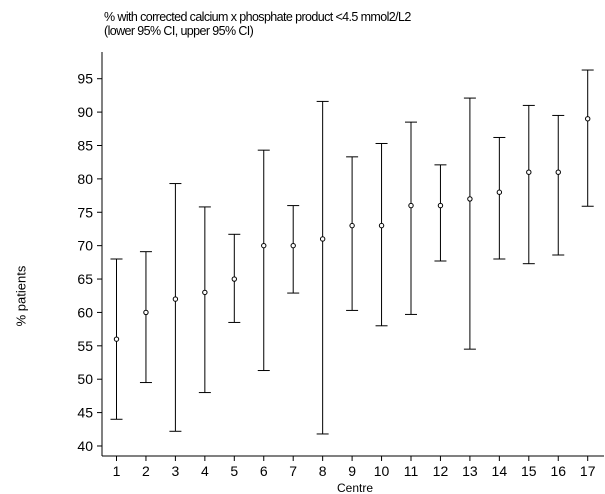 The image size is (605, 494). I want to click on y-tick-label-65: 65, so click(85, 279).